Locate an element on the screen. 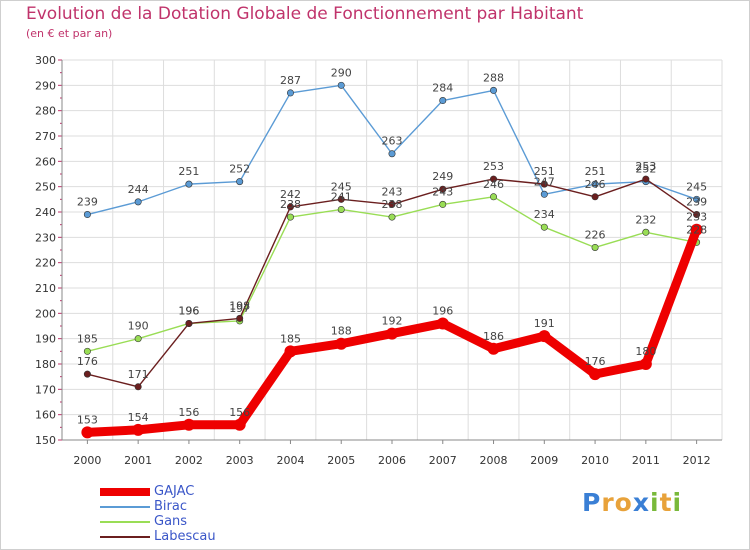 This screenshot has height=550, width=750. data-label-gans: 246 is located at coordinates (493, 184).